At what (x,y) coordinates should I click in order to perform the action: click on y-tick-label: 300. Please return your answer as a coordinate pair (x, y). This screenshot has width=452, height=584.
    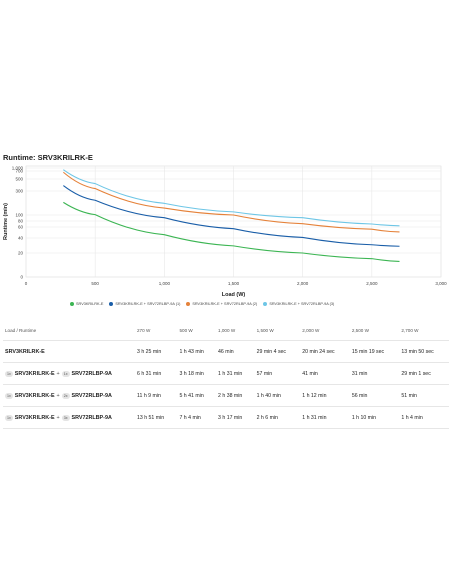
    Looking at the image, I should click on (19, 191).